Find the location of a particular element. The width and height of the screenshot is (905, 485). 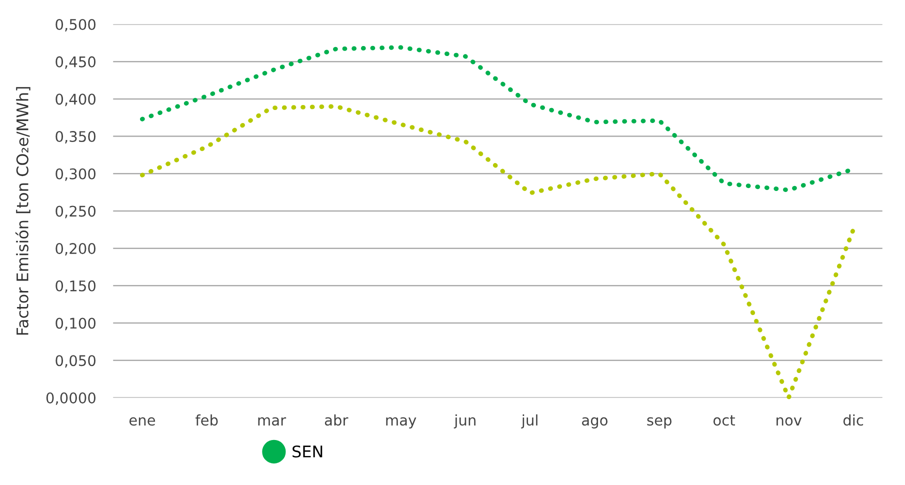

y-tick-label: 0,200 is located at coordinates (76, 249).